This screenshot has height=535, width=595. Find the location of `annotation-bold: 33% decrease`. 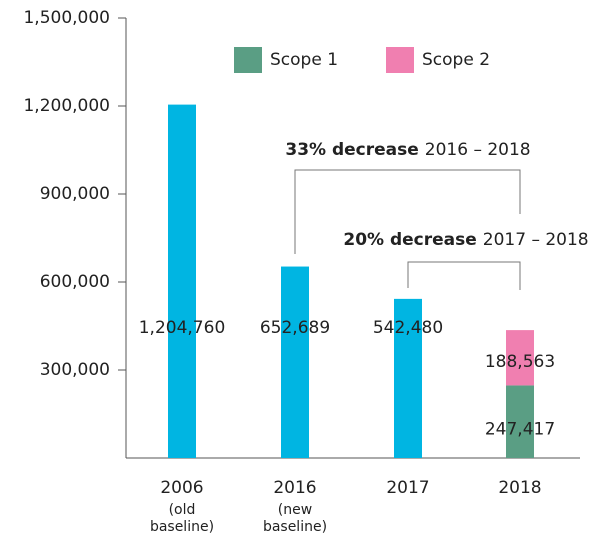

annotation-bold: 33% decrease is located at coordinates (351, 150).